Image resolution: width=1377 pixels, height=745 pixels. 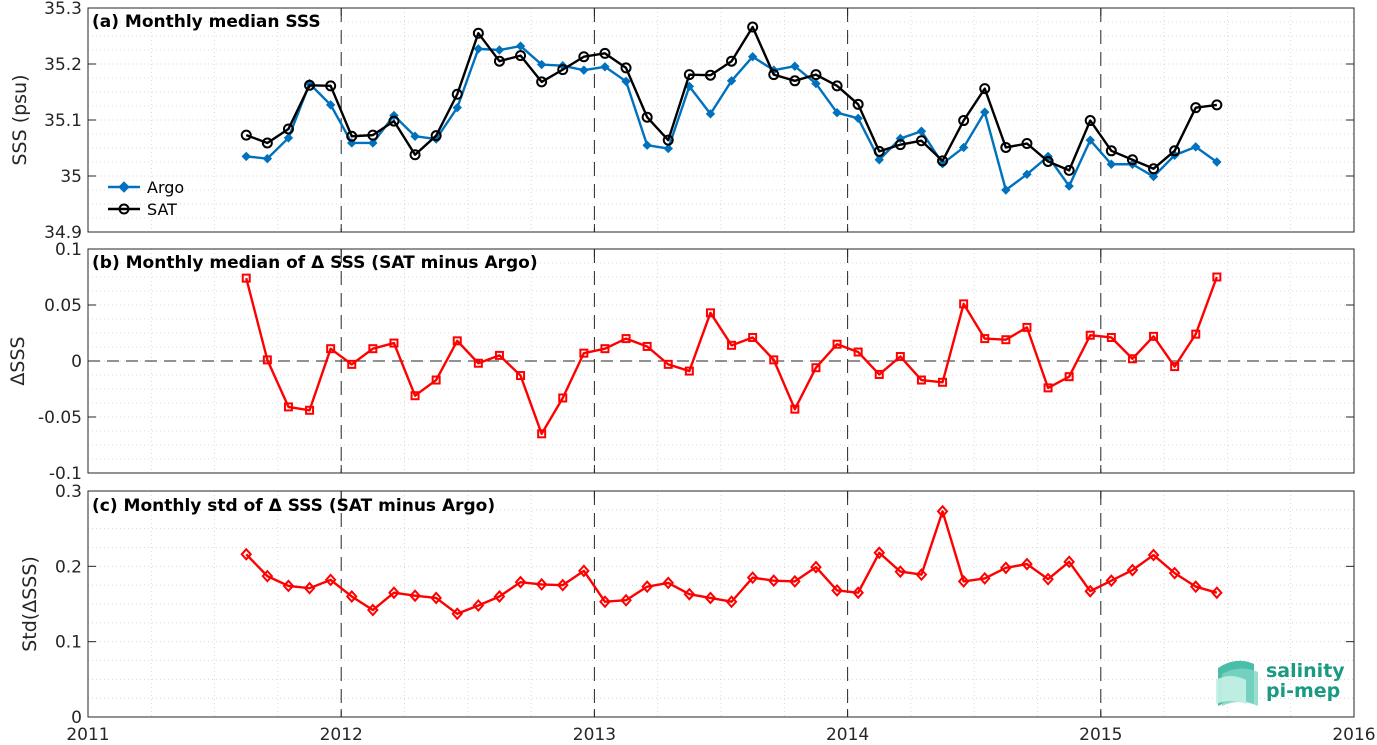 I want to click on y-tick-label: 0, so click(x=76, y=718).